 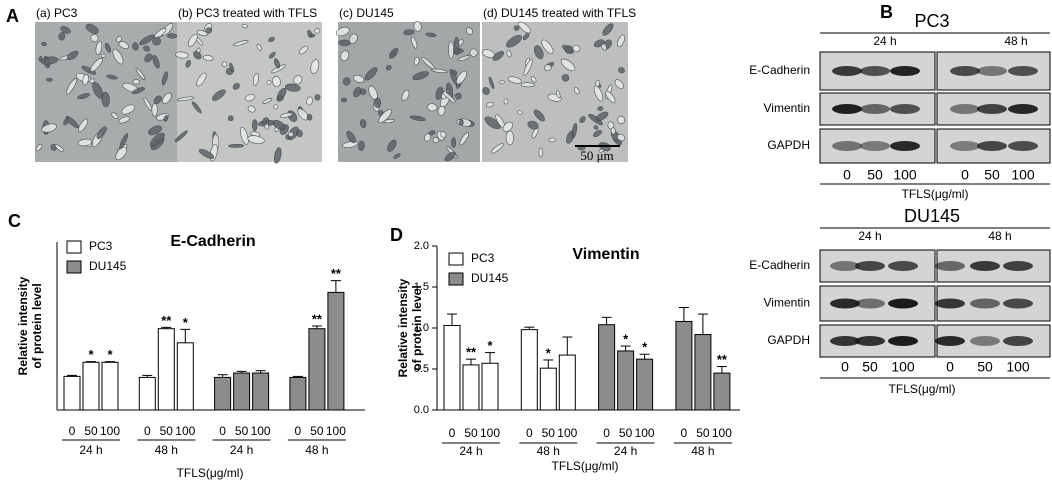 I want to click on dose-label: 0, so click(x=845, y=367).